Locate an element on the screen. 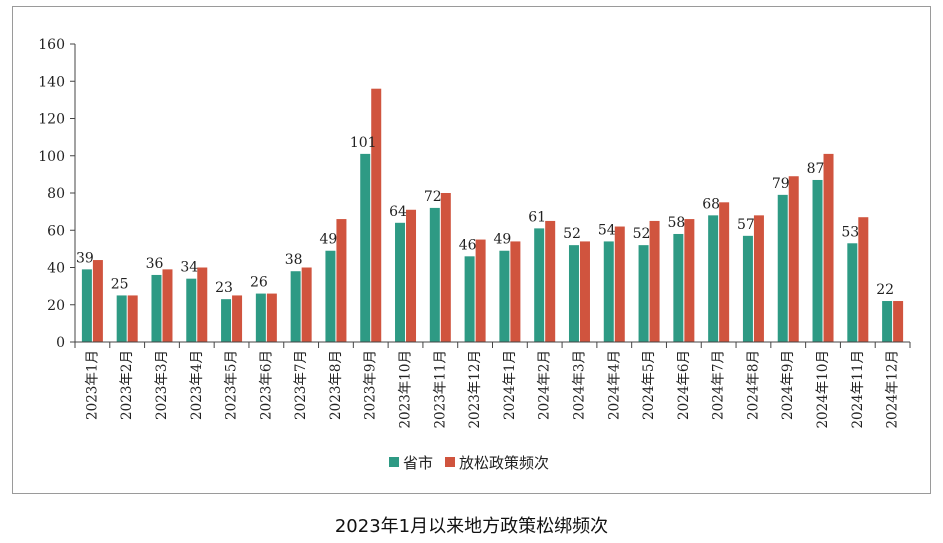 The width and height of the screenshot is (943, 543). y-tick-label: 20 is located at coordinates (56, 306).